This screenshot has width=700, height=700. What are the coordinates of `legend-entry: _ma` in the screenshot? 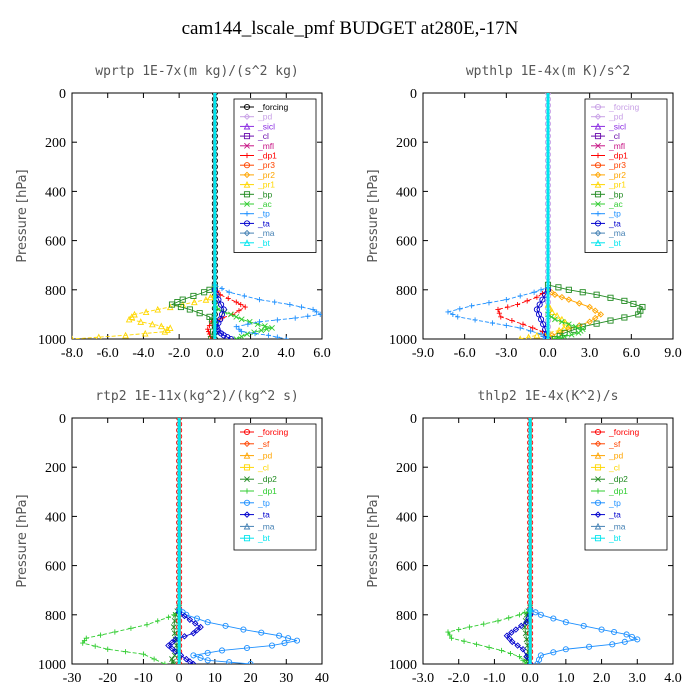 It's located at (257, 526).